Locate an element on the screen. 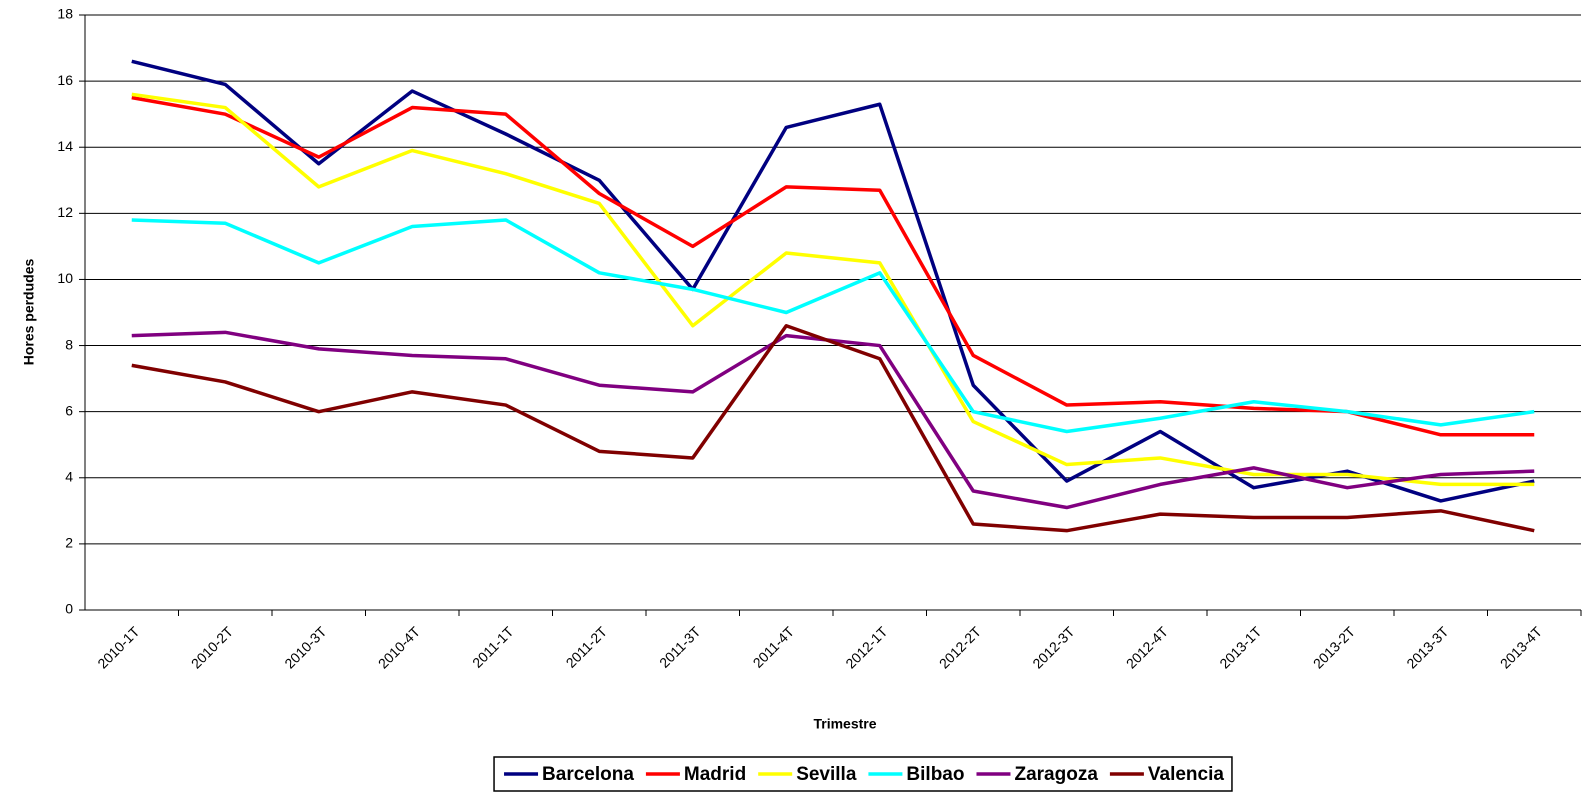 The height and width of the screenshot is (800, 1588). x-tick-label: 2013-4T is located at coordinates (1521, 647).